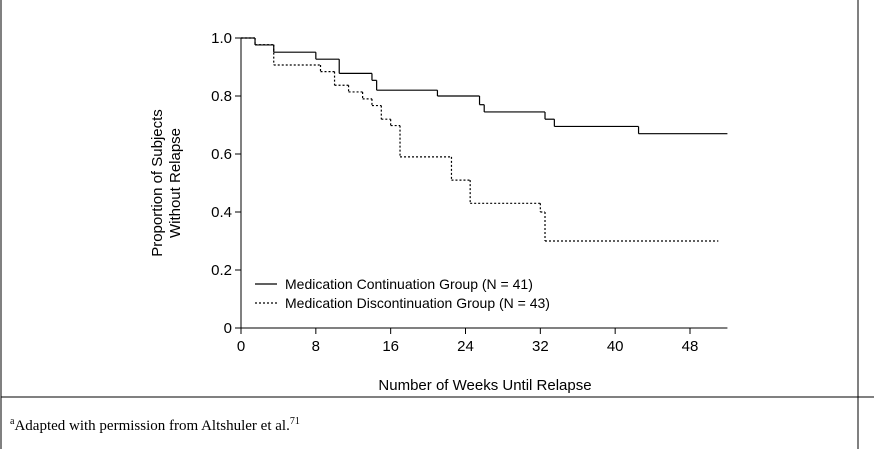 The image size is (874, 454). I want to click on x-tick-label: 8, so click(316, 346).